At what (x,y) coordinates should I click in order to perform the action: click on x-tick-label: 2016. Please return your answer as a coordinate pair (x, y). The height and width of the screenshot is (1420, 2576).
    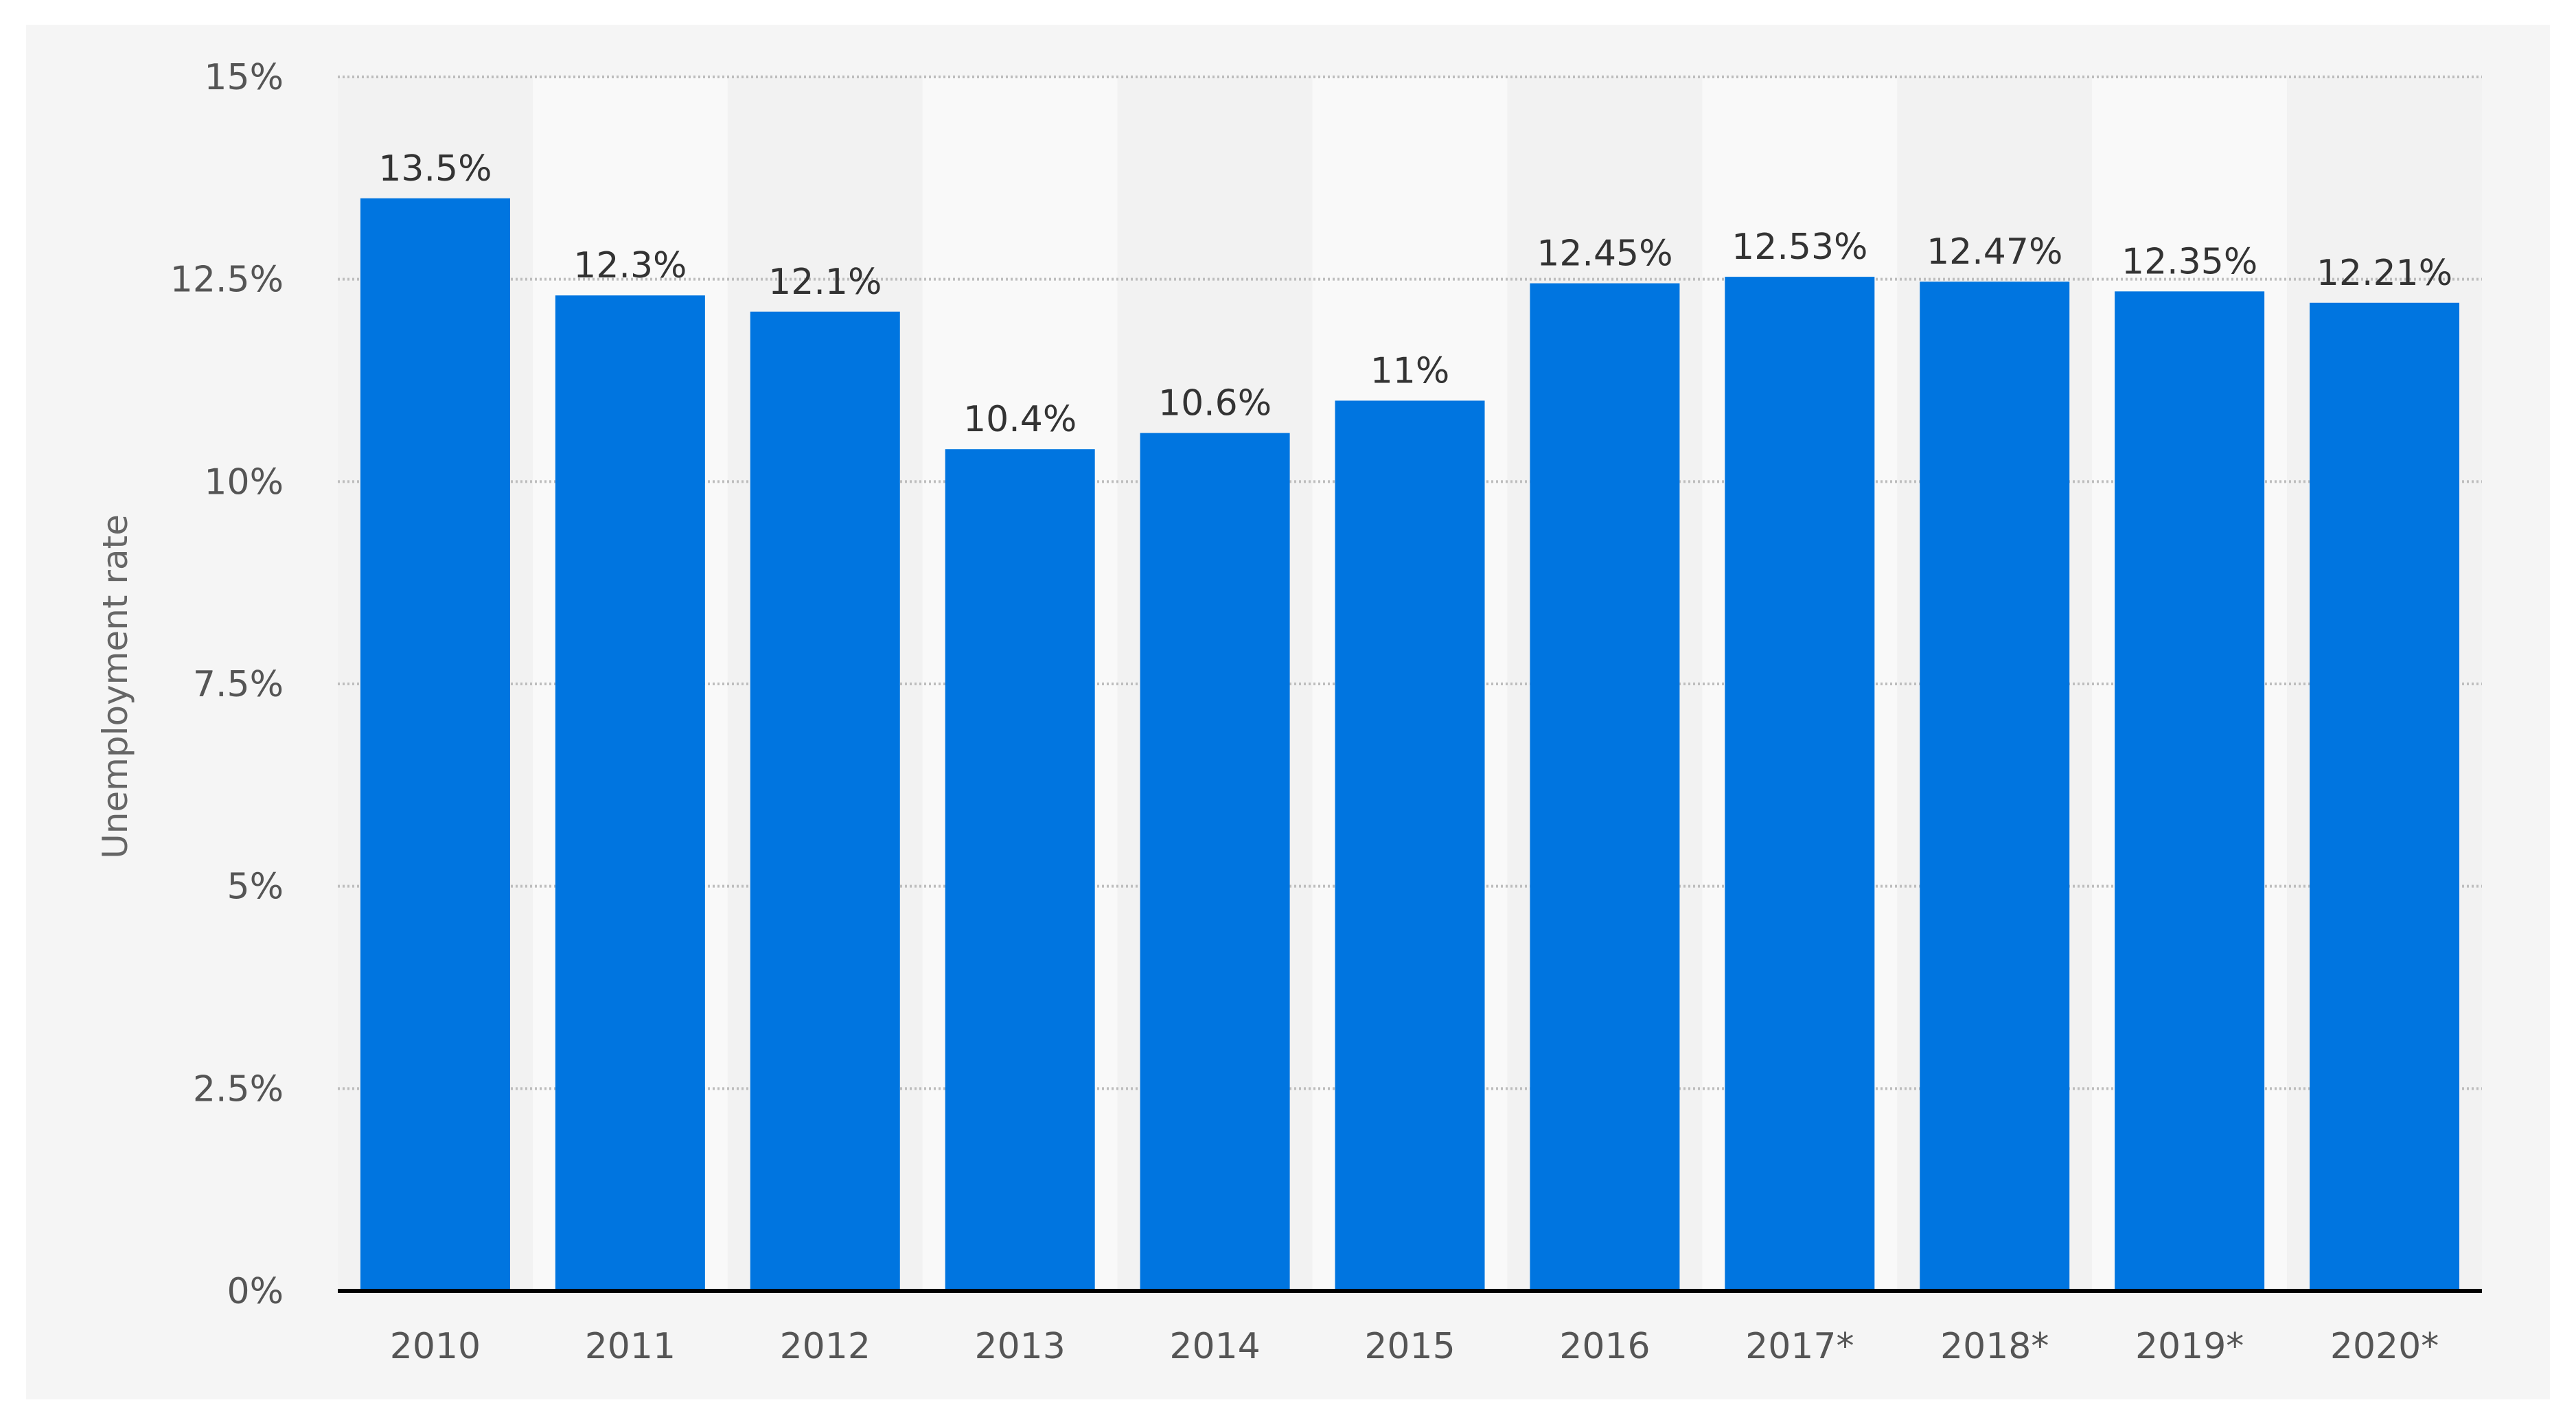
    Looking at the image, I should click on (1604, 1346).